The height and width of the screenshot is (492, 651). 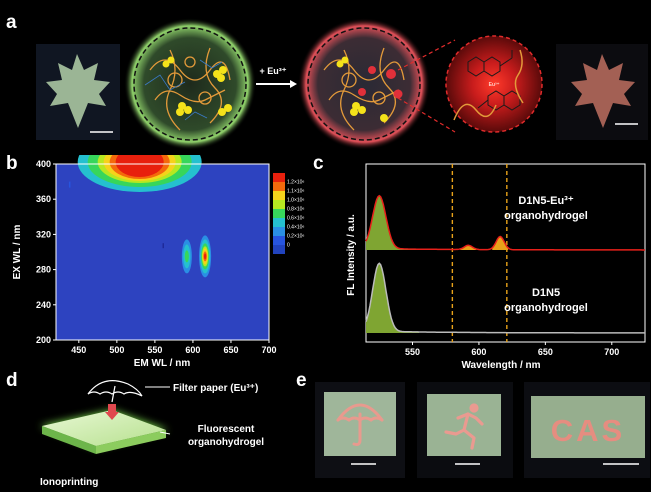 I want to click on heatmap-background, so click(x=162, y=252).